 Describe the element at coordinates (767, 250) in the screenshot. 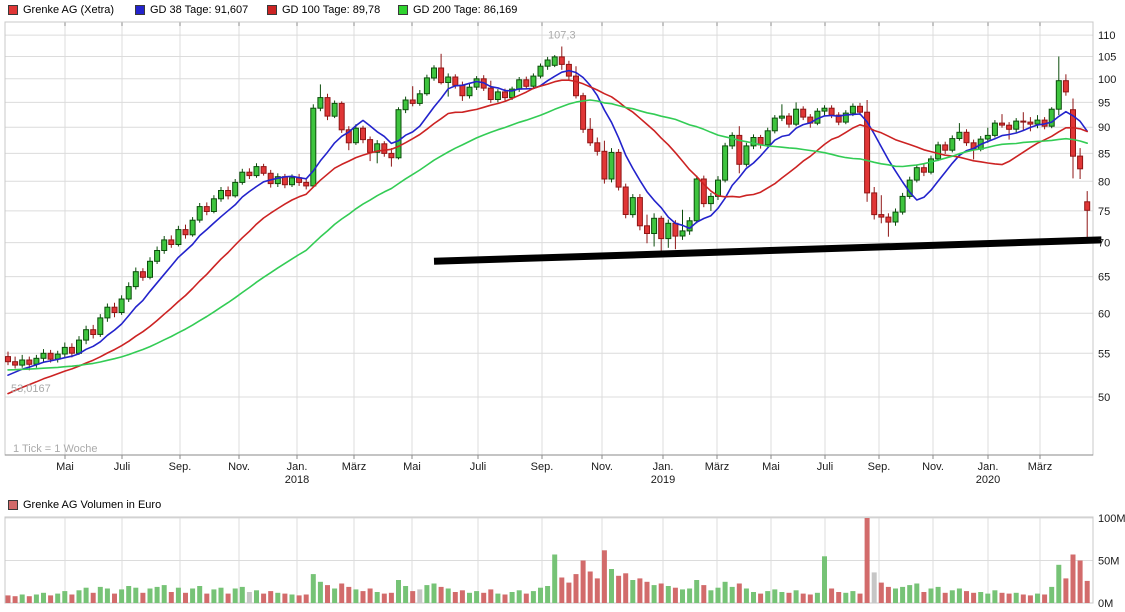

I see `trendline` at that location.